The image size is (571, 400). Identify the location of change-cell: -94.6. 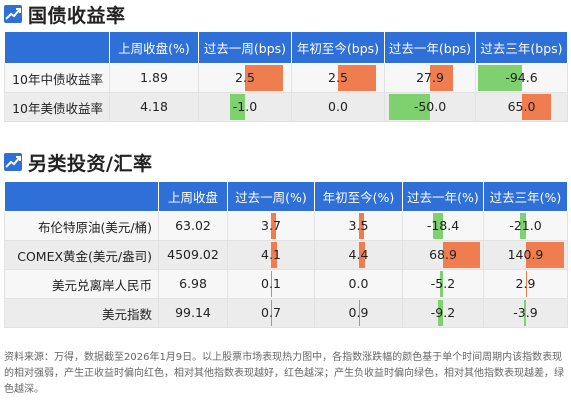
(521, 78).